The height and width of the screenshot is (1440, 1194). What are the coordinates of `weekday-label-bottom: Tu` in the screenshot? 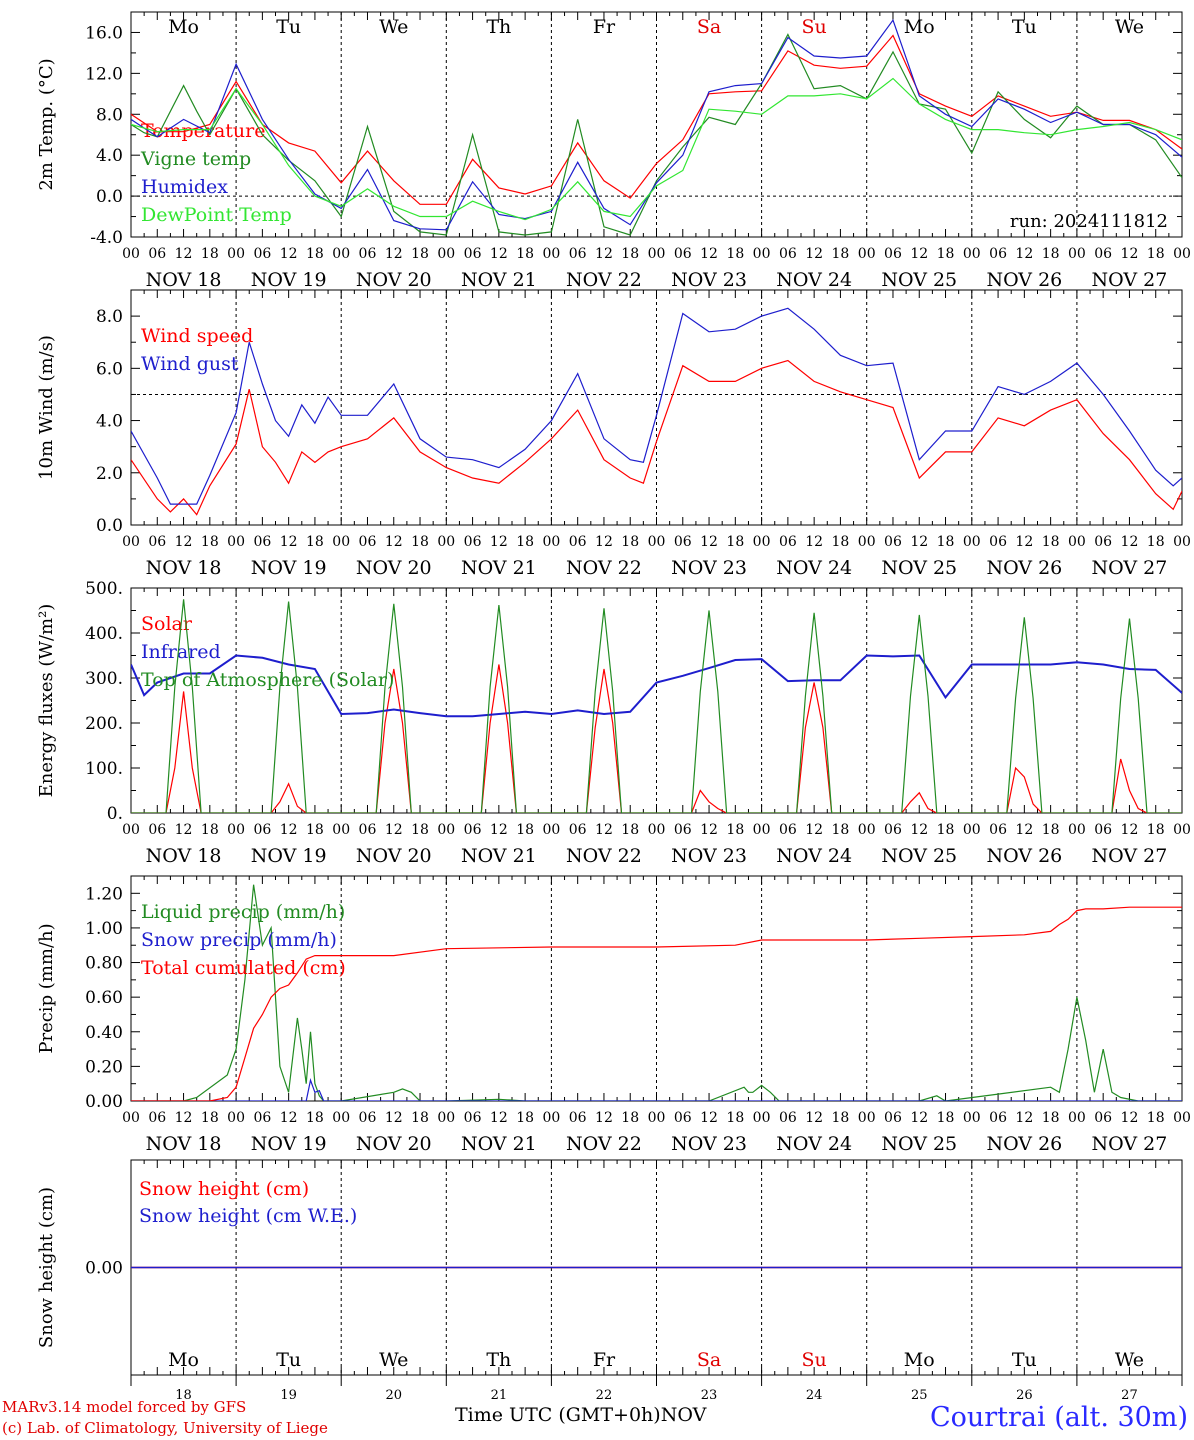 It's located at (288, 1360).